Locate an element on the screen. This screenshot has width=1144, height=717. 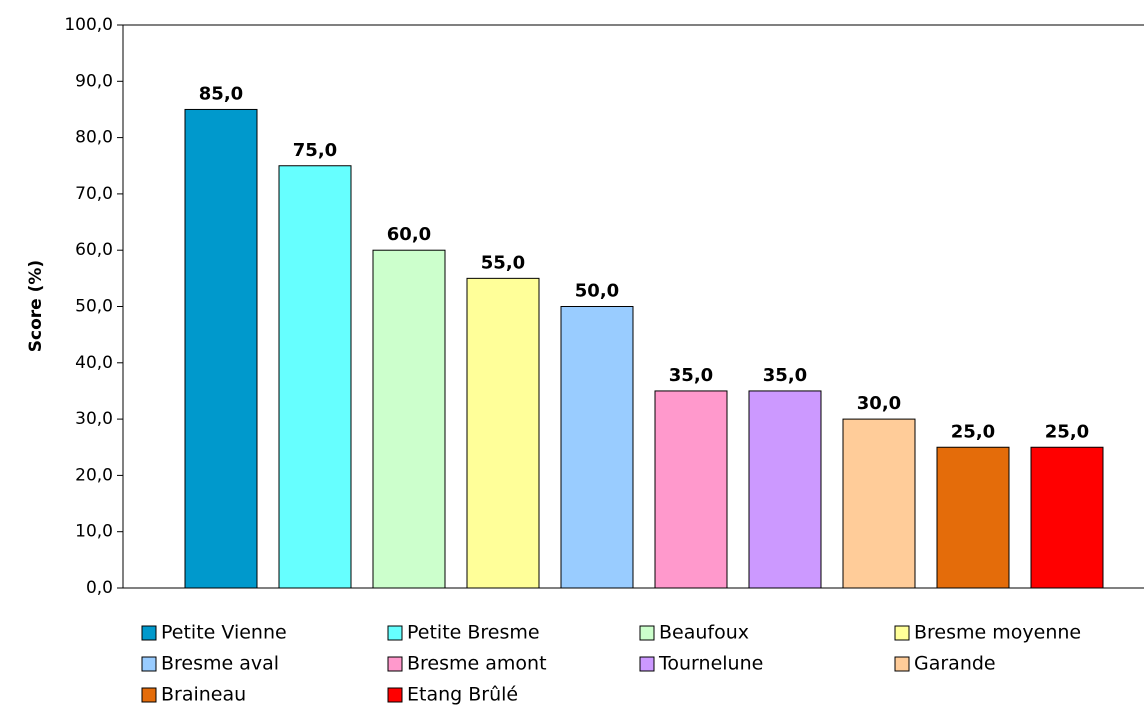
legend-label: Etang Brûlé is located at coordinates (462, 695).